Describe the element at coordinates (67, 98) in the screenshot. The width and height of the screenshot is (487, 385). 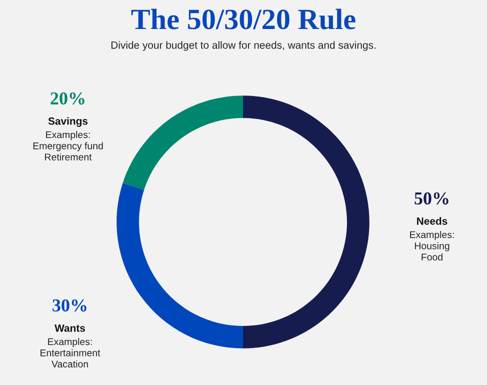
I see `data-label: 20%` at that location.